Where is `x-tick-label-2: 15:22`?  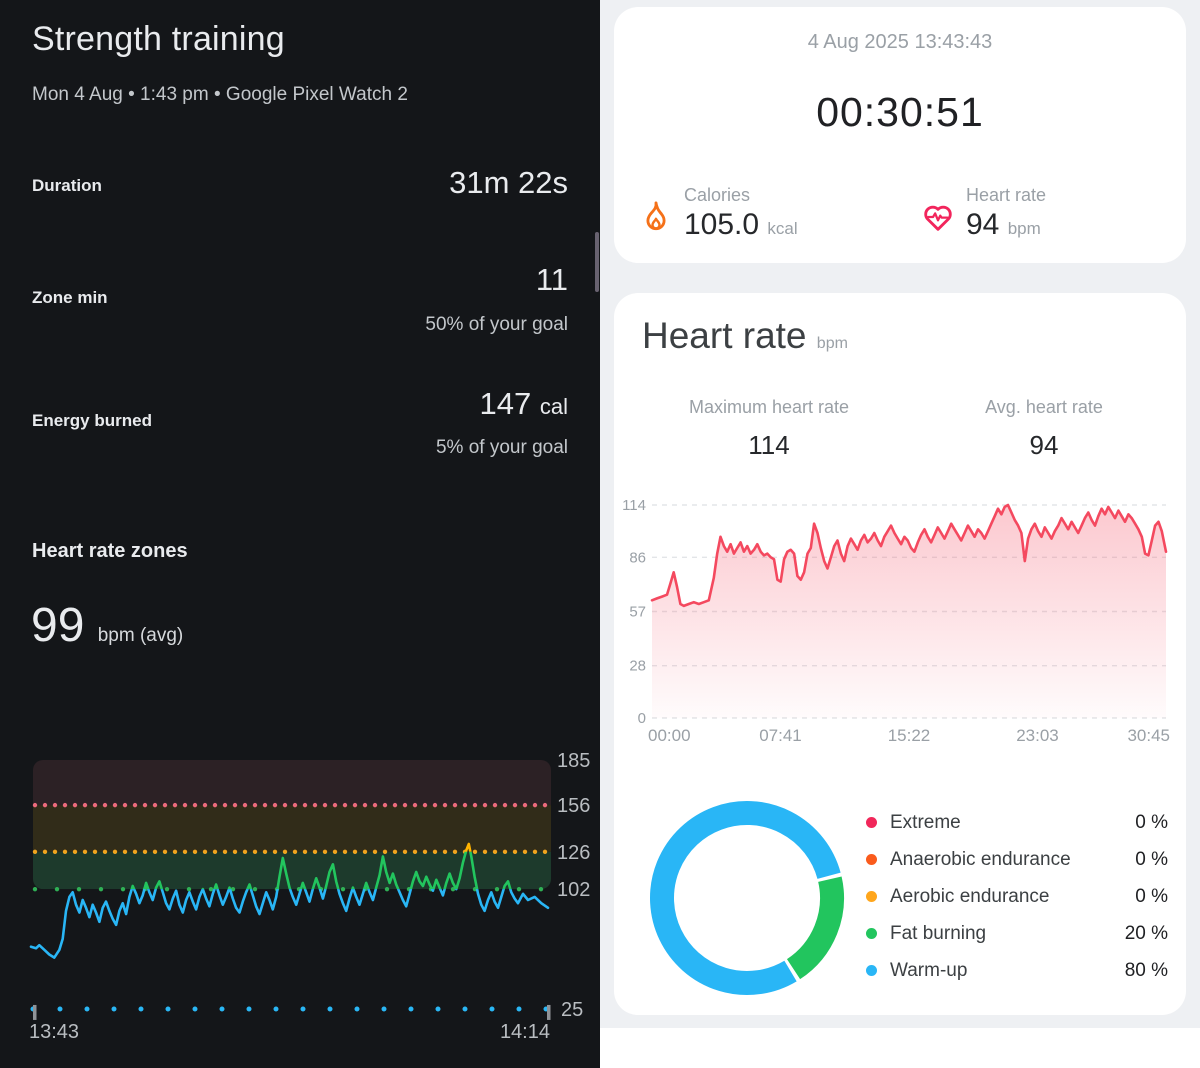
x-tick-label-2: 15:22 is located at coordinates (909, 735).